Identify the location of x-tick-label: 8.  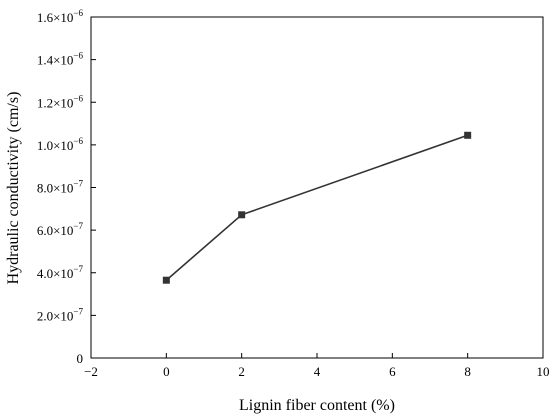
(467, 371).